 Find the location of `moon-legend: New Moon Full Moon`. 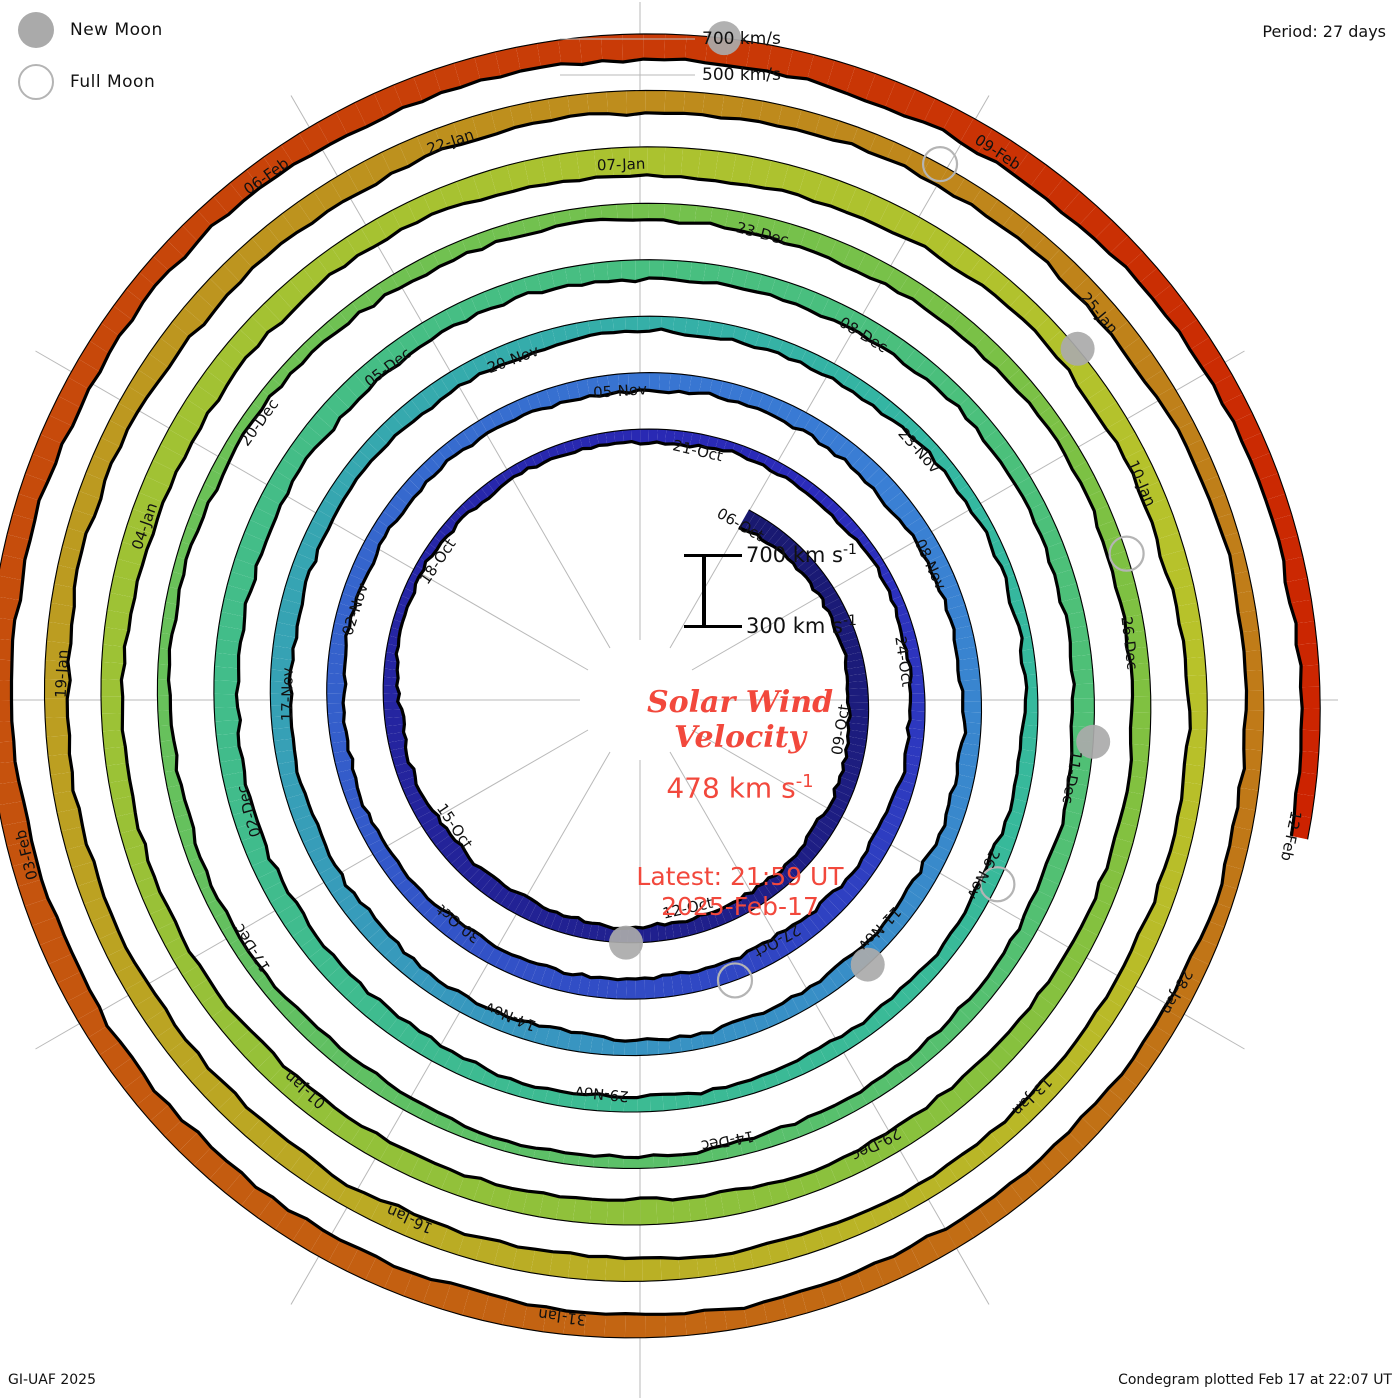

moon-legend: New Moon Full Moon is located at coordinates (90, 56).